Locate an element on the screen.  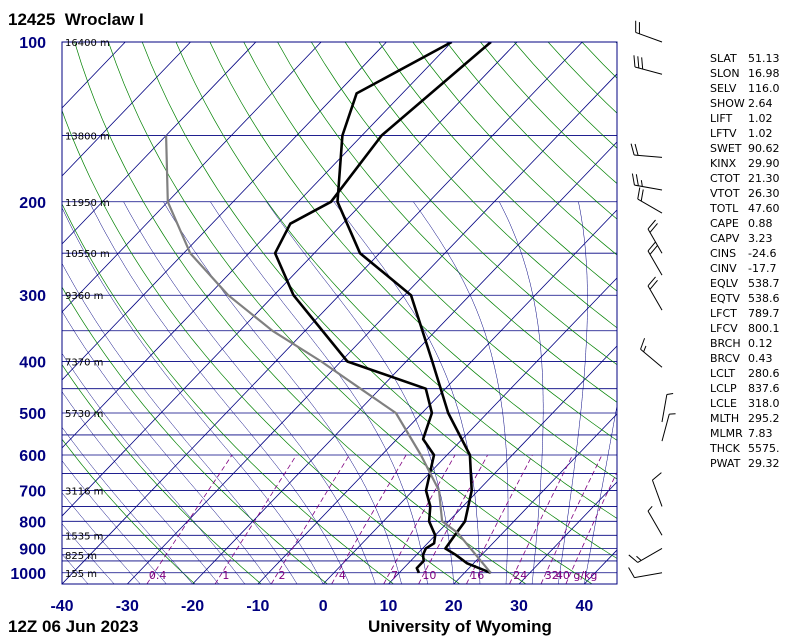
index-value: 5575. is located at coordinates (764, 448).